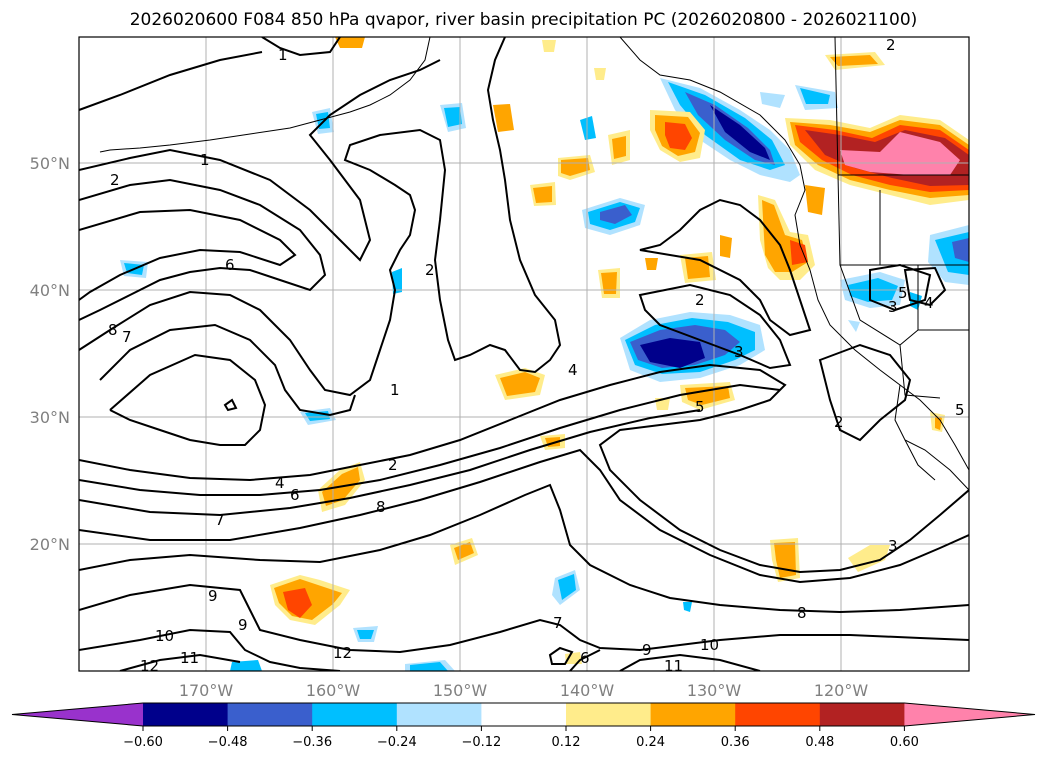 This screenshot has width=1047, height=765. What do you see at coordinates (969, 714) in the screenshot?
I see `colorbar-extend-high` at bounding box center [969, 714].